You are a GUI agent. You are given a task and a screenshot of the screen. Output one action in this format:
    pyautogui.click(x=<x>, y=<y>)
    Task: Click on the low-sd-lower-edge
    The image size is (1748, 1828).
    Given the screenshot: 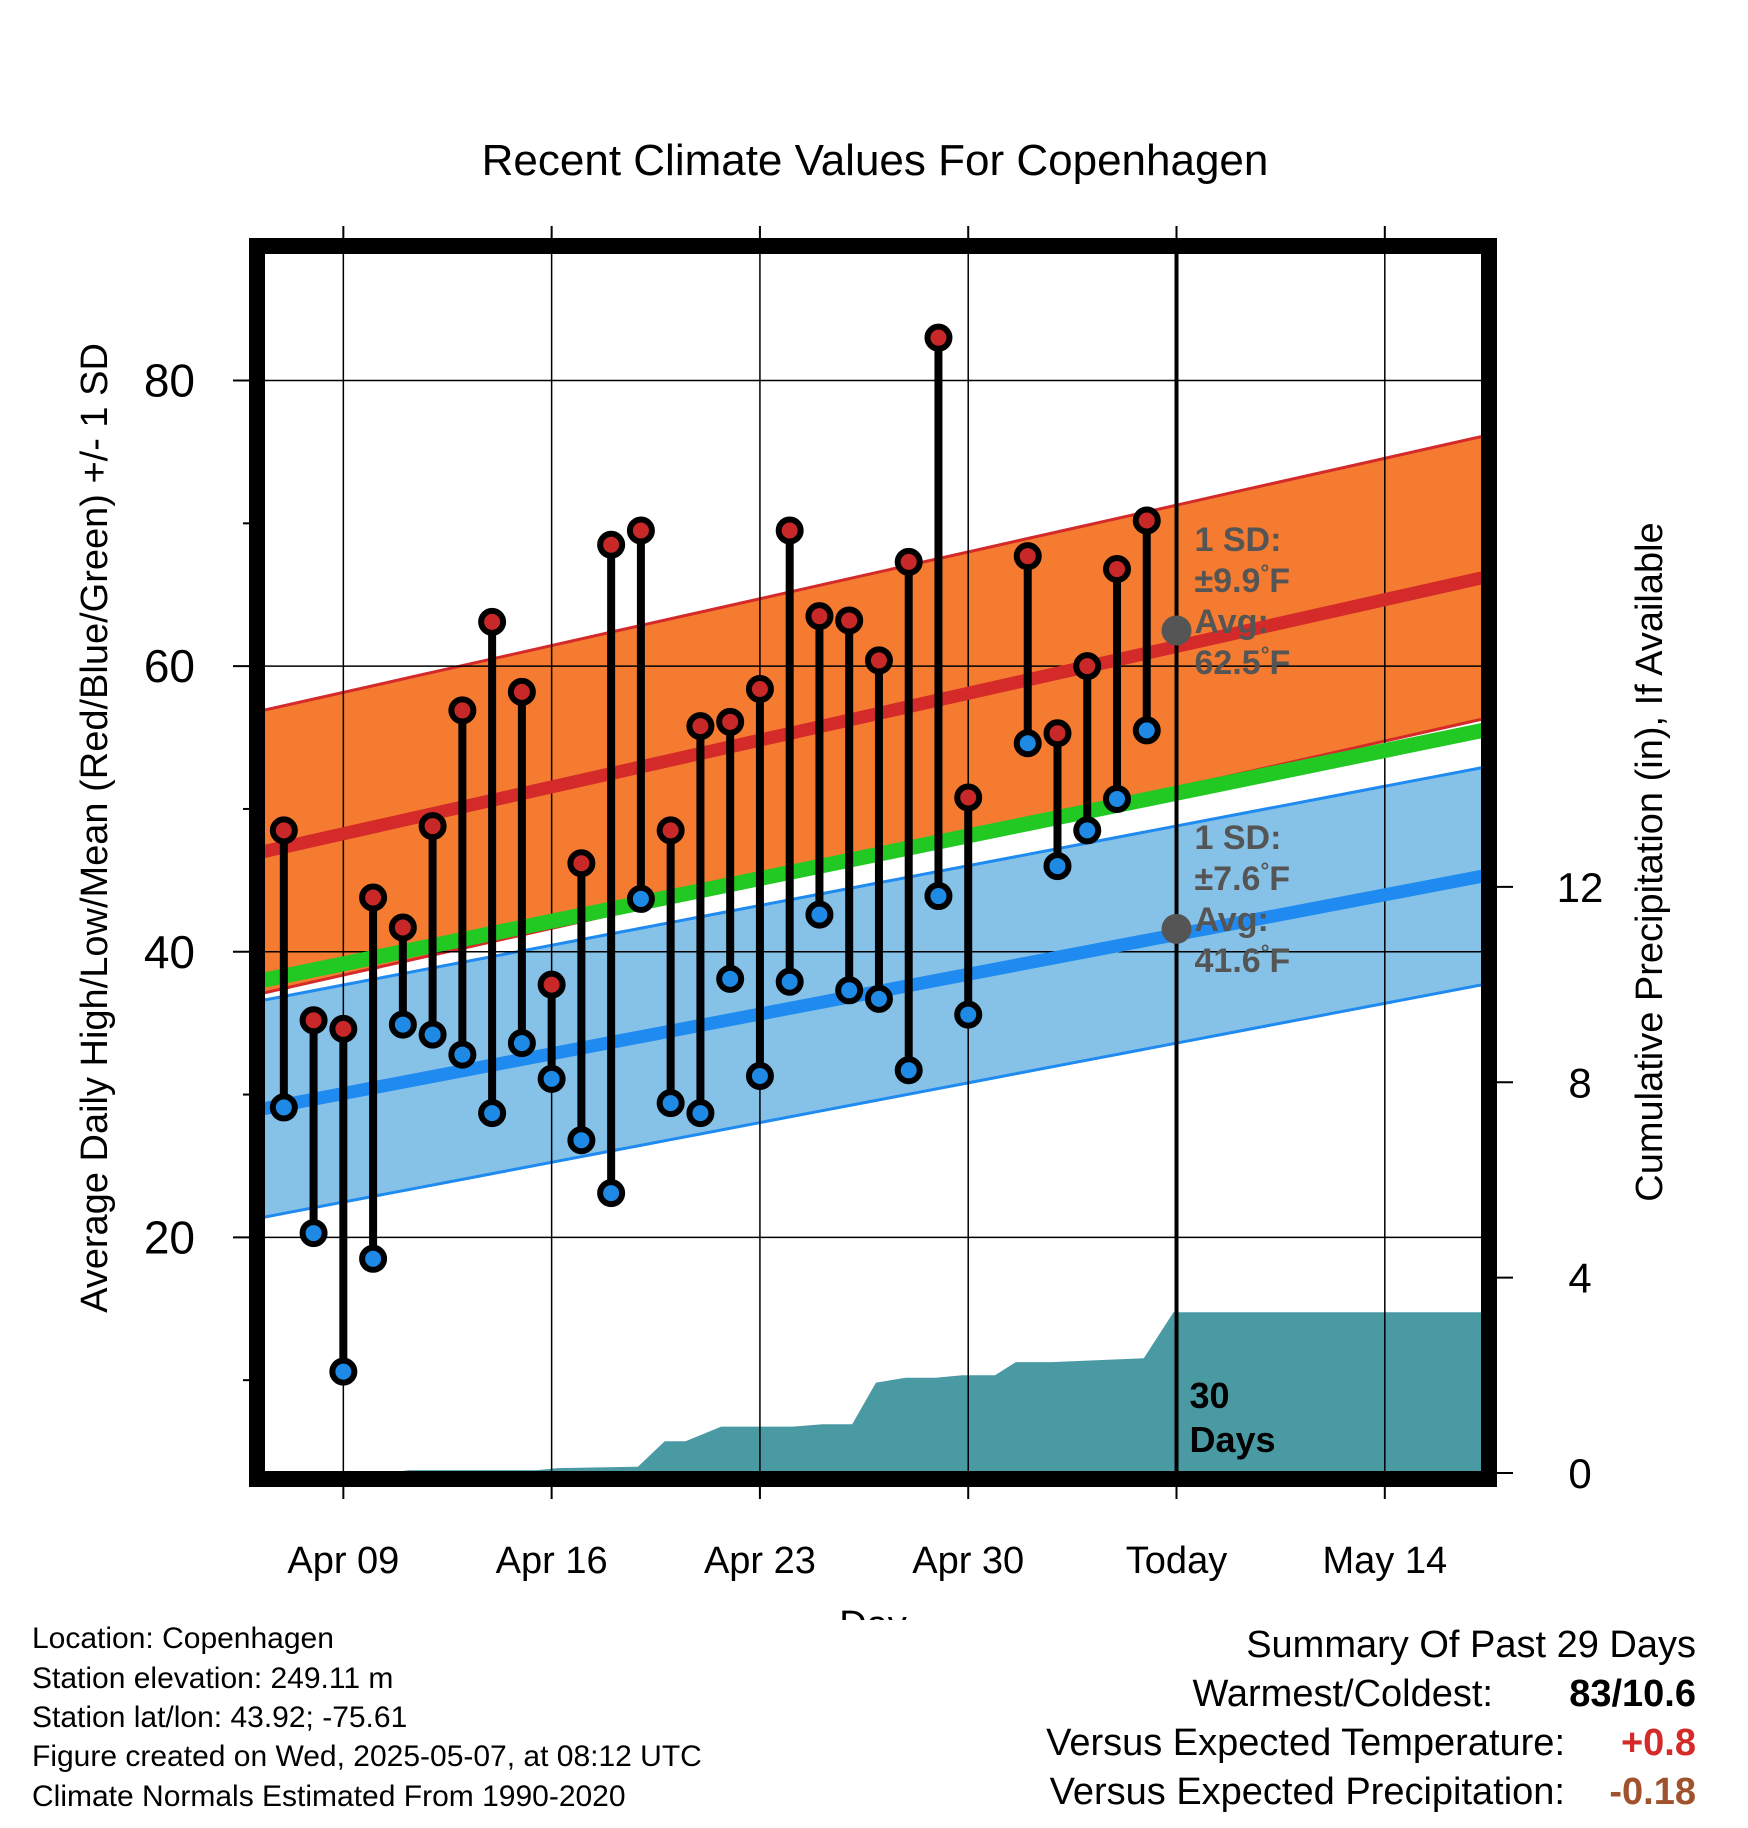 What is the action you would take?
    pyautogui.click(x=873, y=1101)
    